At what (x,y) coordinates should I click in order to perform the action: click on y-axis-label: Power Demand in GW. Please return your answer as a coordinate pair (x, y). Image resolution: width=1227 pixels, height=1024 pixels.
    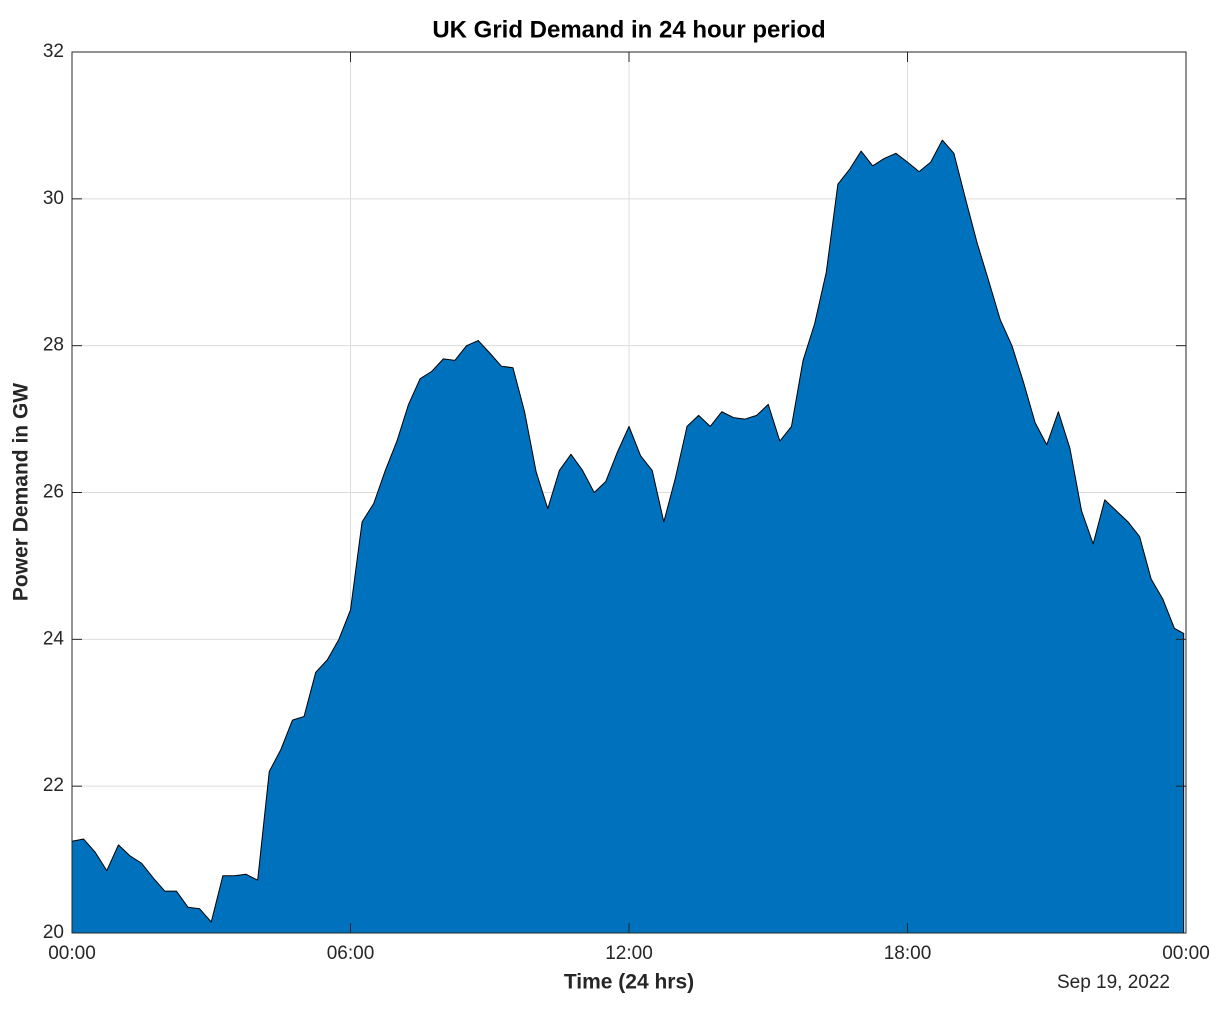
    Looking at the image, I should click on (21, 492).